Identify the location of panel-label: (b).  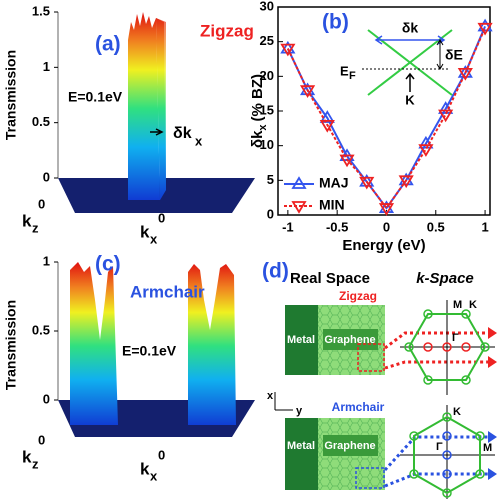
(335, 22).